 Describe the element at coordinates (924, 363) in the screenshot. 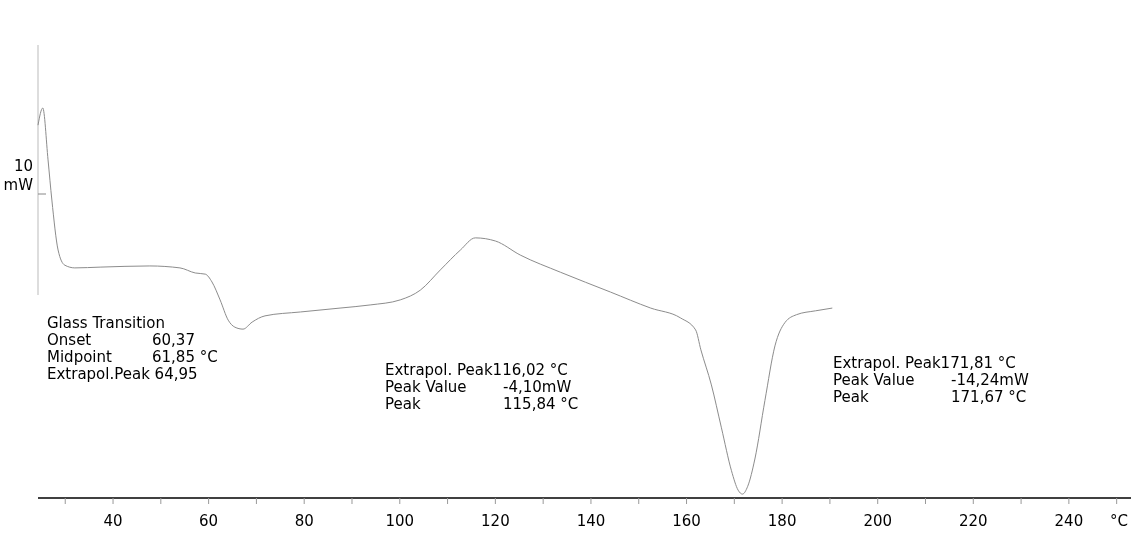

I see `annotation: Extrapol. Peak171,81 °C` at that location.